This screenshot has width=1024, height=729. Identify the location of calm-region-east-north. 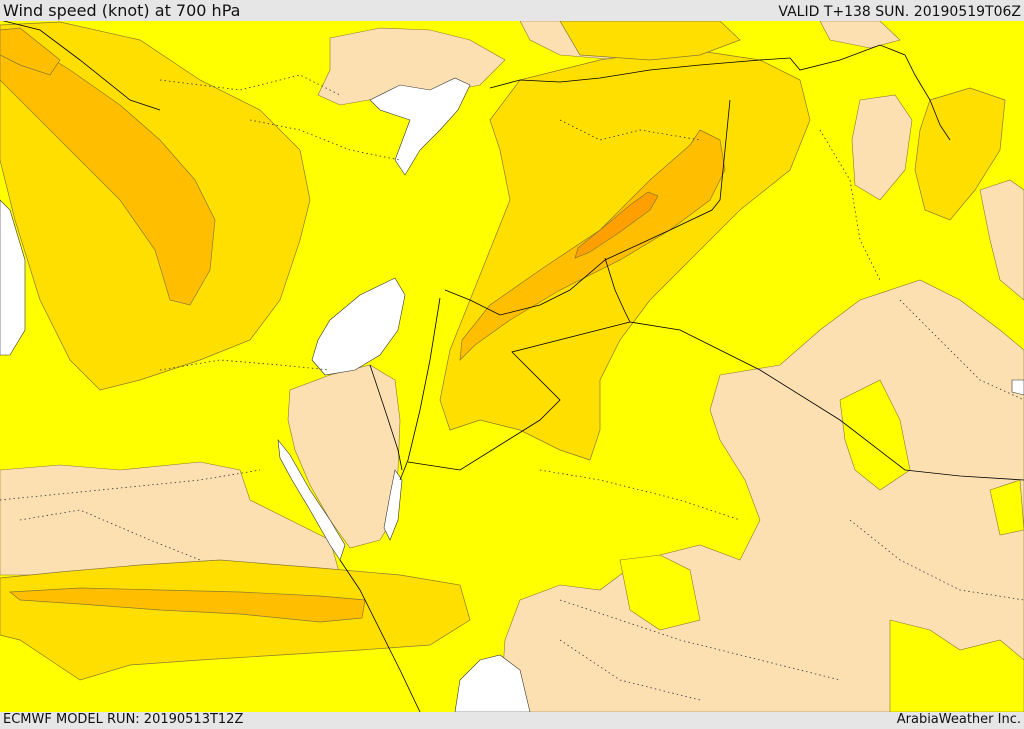
(860, 35).